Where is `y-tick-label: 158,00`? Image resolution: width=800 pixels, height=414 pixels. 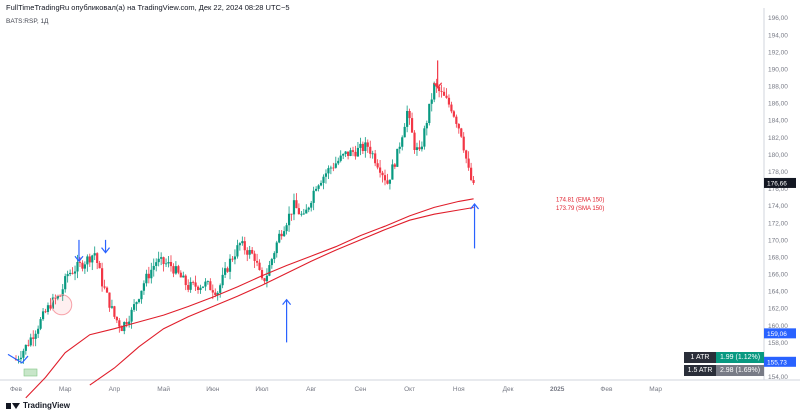 y-tick-label: 158,00 is located at coordinates (778, 343).